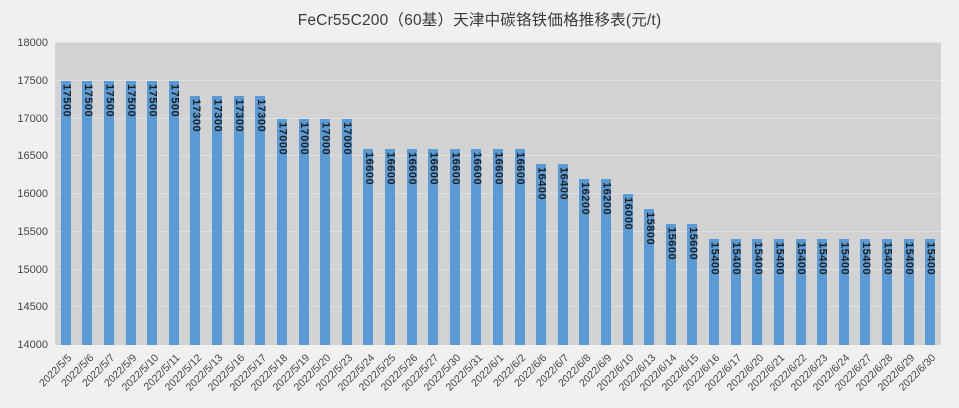 This screenshot has height=408, width=959. Describe the element at coordinates (32, 269) in the screenshot. I see `y-axis-tick-label: 15000` at that location.